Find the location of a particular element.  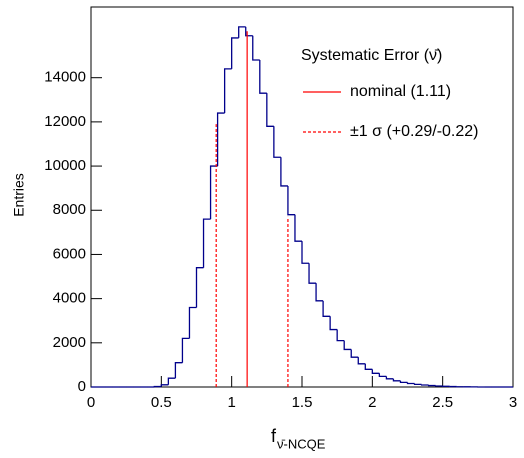

x-tick-label: 3 is located at coordinates (513, 402).